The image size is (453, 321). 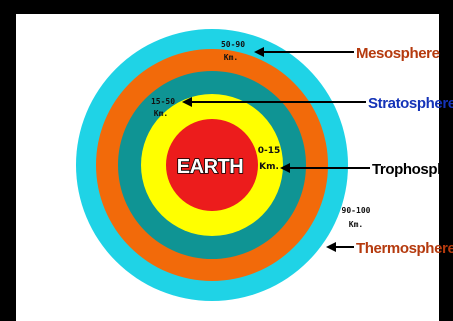 What do you see at coordinates (269, 167) in the screenshot?
I see `troposphere-range-unit: Km.` at bounding box center [269, 167].